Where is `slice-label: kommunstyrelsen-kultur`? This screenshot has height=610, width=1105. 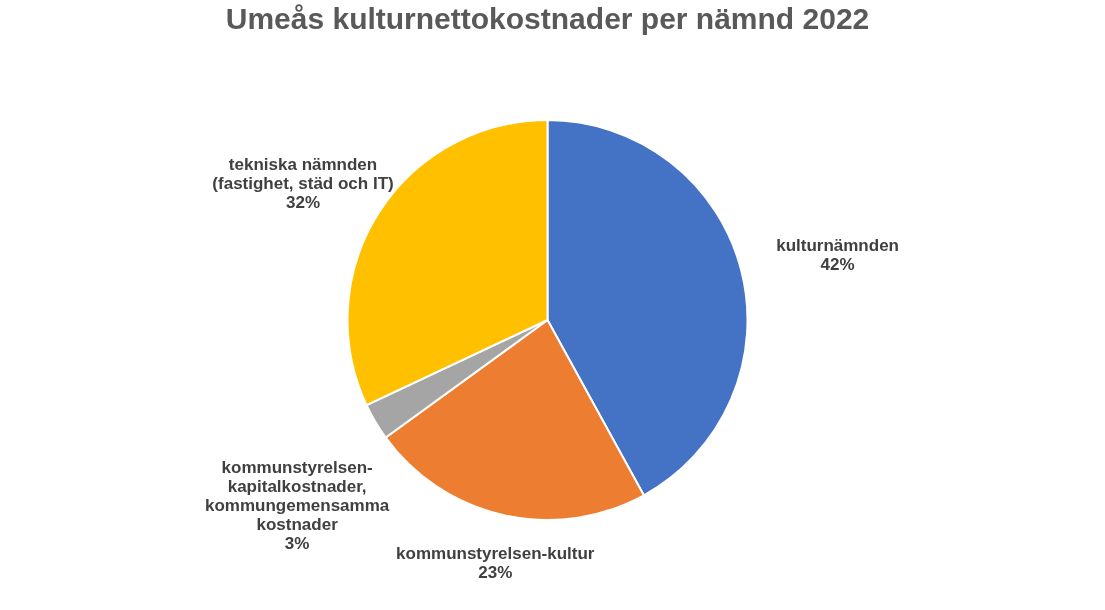
slice-label: kommunstyrelsen-kultur is located at coordinates (495, 553).